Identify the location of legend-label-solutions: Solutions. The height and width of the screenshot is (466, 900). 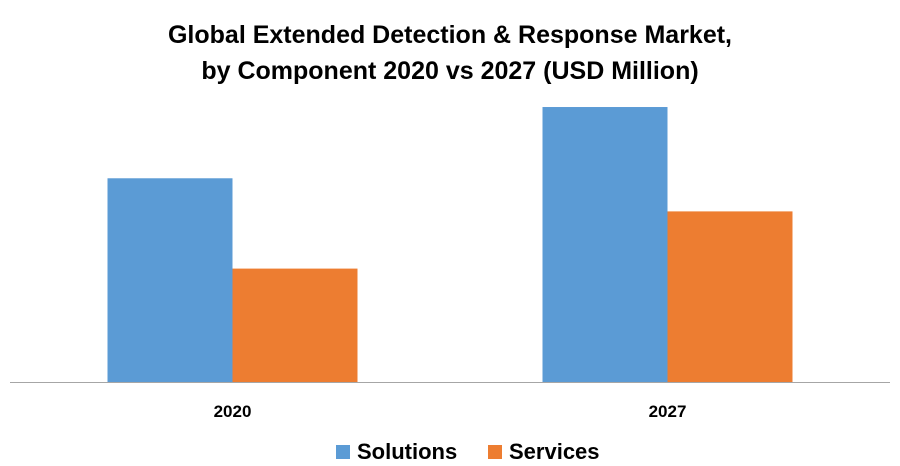
(407, 451).